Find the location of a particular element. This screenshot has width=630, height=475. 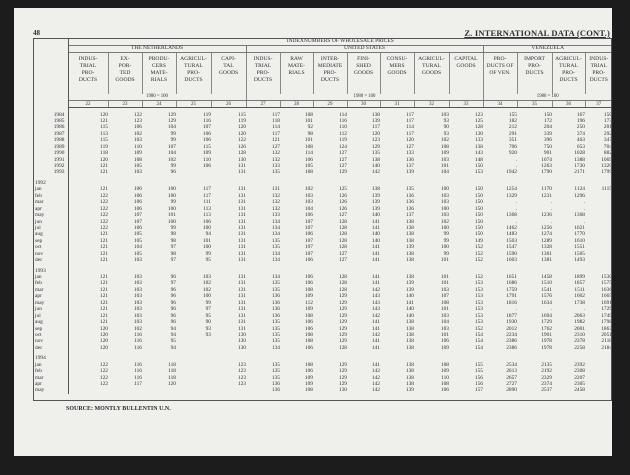

cell-col-23: 117 is located at coordinates (138, 384).